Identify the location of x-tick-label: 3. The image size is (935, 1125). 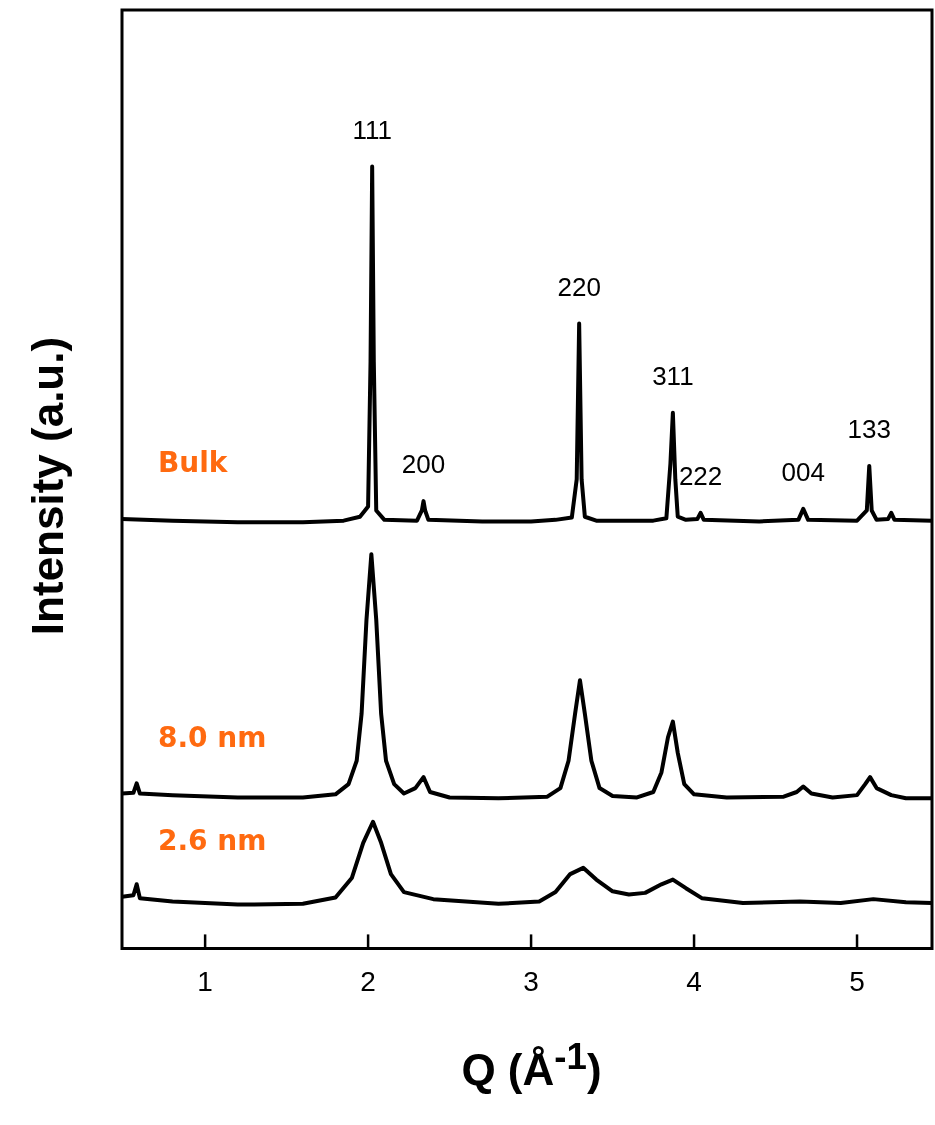
(531, 981).